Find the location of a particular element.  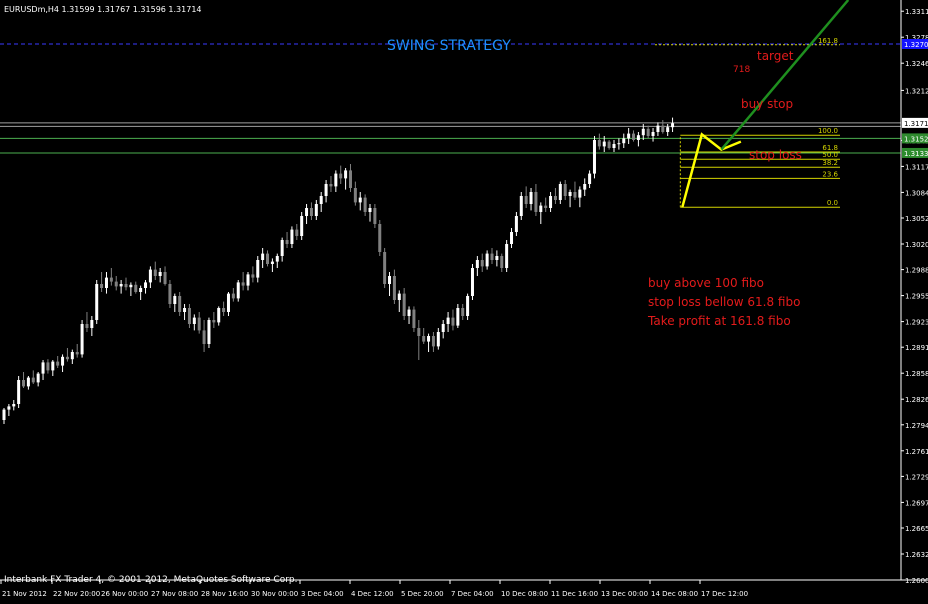

price-tick-label: 1.32460 is located at coordinates (916, 64).